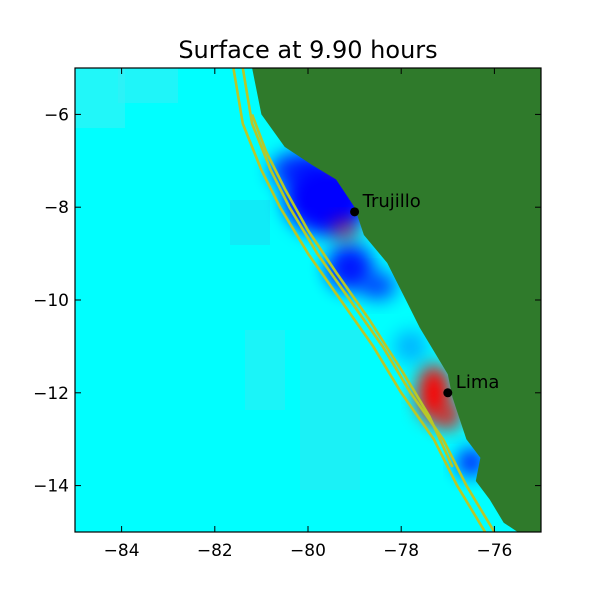 Image resolution: width=600 pixels, height=600 pixels. What do you see at coordinates (494, 551) in the screenshot?
I see `x-tick-label: −76` at bounding box center [494, 551].